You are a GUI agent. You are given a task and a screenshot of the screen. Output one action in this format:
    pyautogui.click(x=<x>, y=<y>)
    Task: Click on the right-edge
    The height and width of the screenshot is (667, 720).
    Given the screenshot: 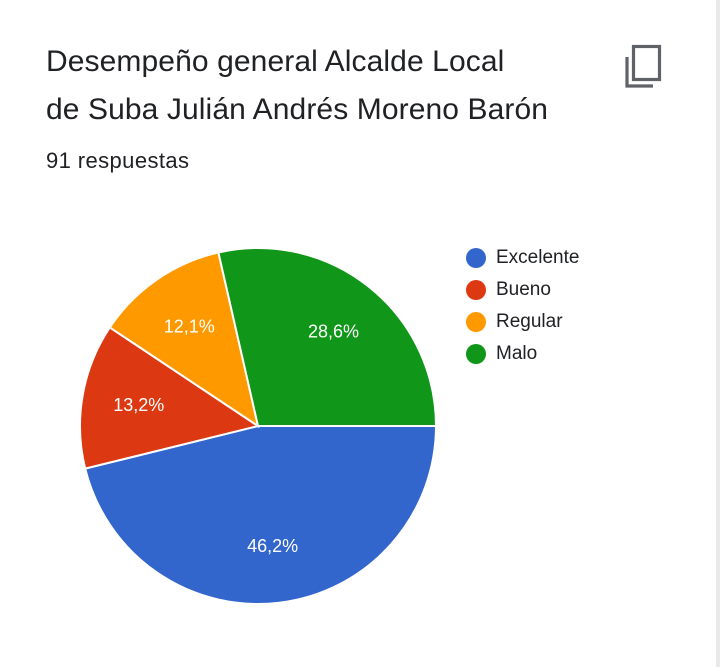 What is the action you would take?
    pyautogui.click(x=718, y=333)
    